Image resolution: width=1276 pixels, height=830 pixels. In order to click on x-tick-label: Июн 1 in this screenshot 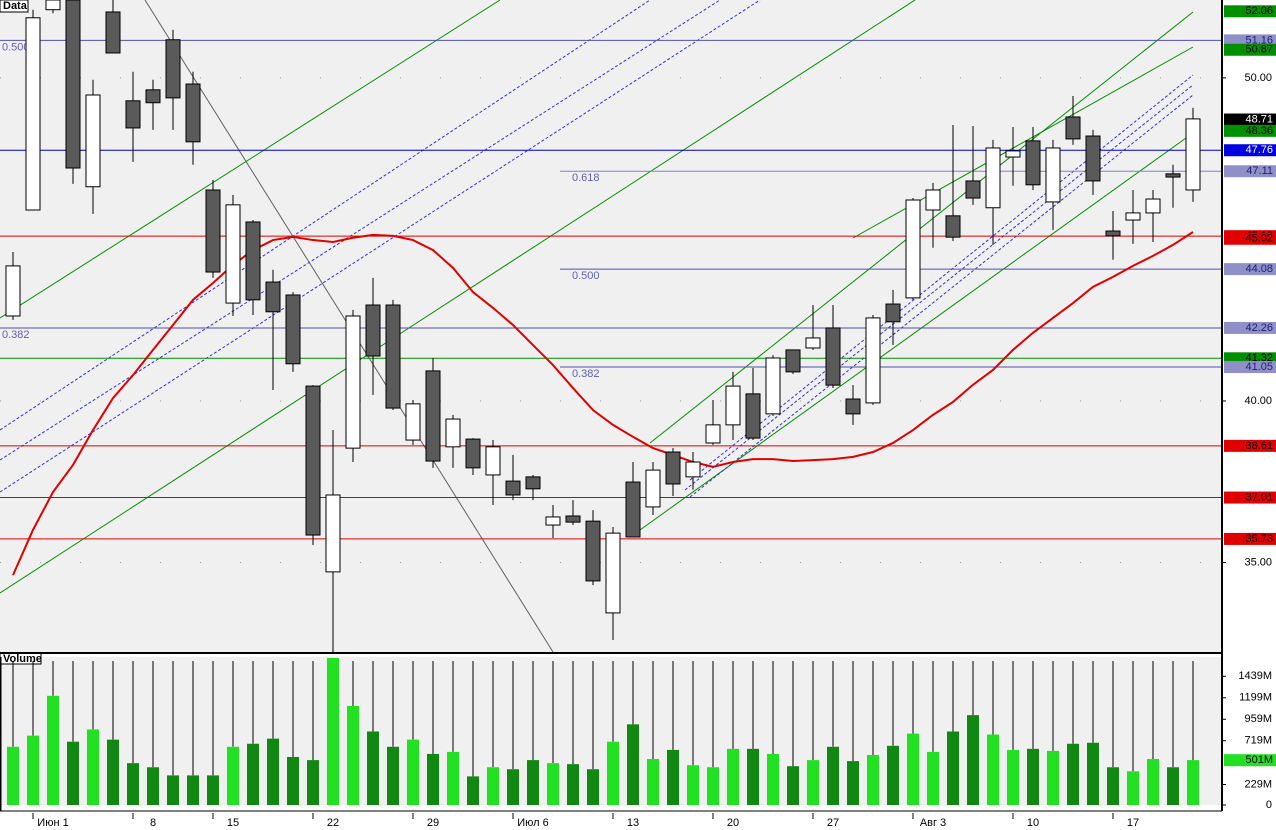, I will do `click(52, 823)`.